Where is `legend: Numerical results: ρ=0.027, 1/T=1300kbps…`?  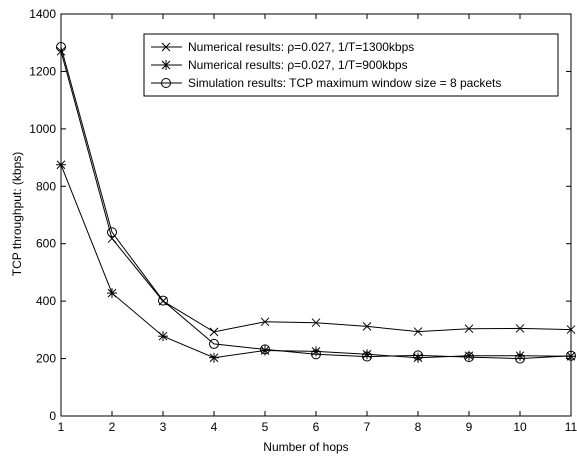
legend: Numerical results: ρ=0.027, 1/T=1300kbps… is located at coordinates (351, 65).